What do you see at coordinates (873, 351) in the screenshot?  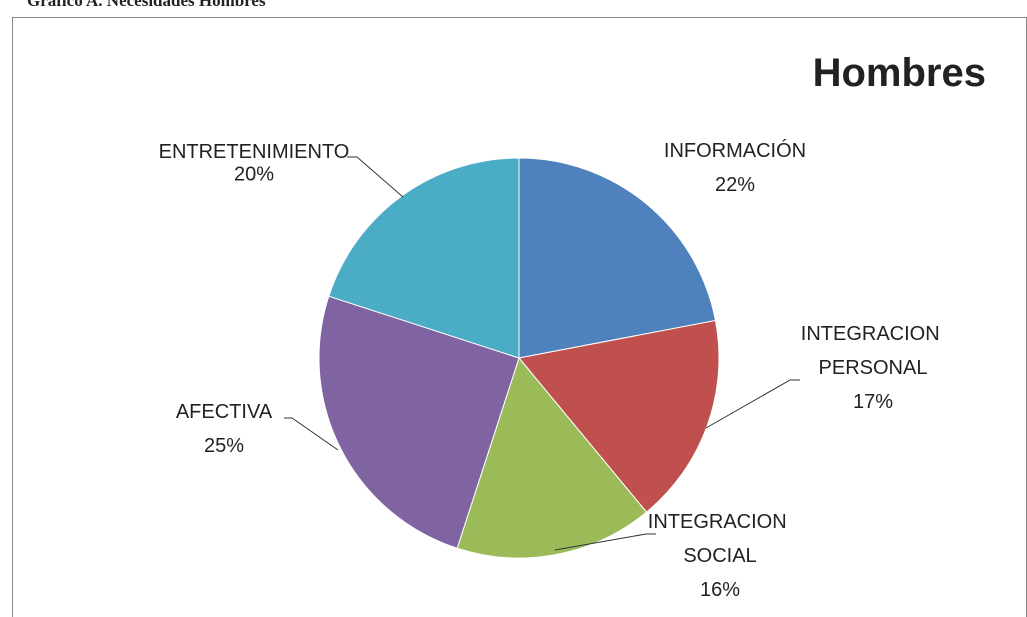 I see `slice-label: INTEGRACION PERSONAL` at bounding box center [873, 351].